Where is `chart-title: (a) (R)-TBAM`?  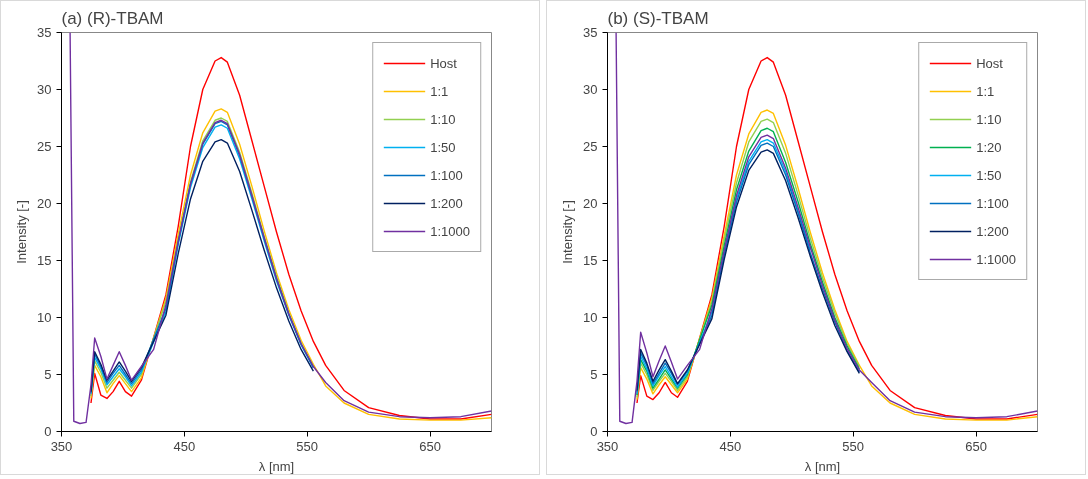
chart-title: (a) (R)-TBAM is located at coordinates (112, 18).